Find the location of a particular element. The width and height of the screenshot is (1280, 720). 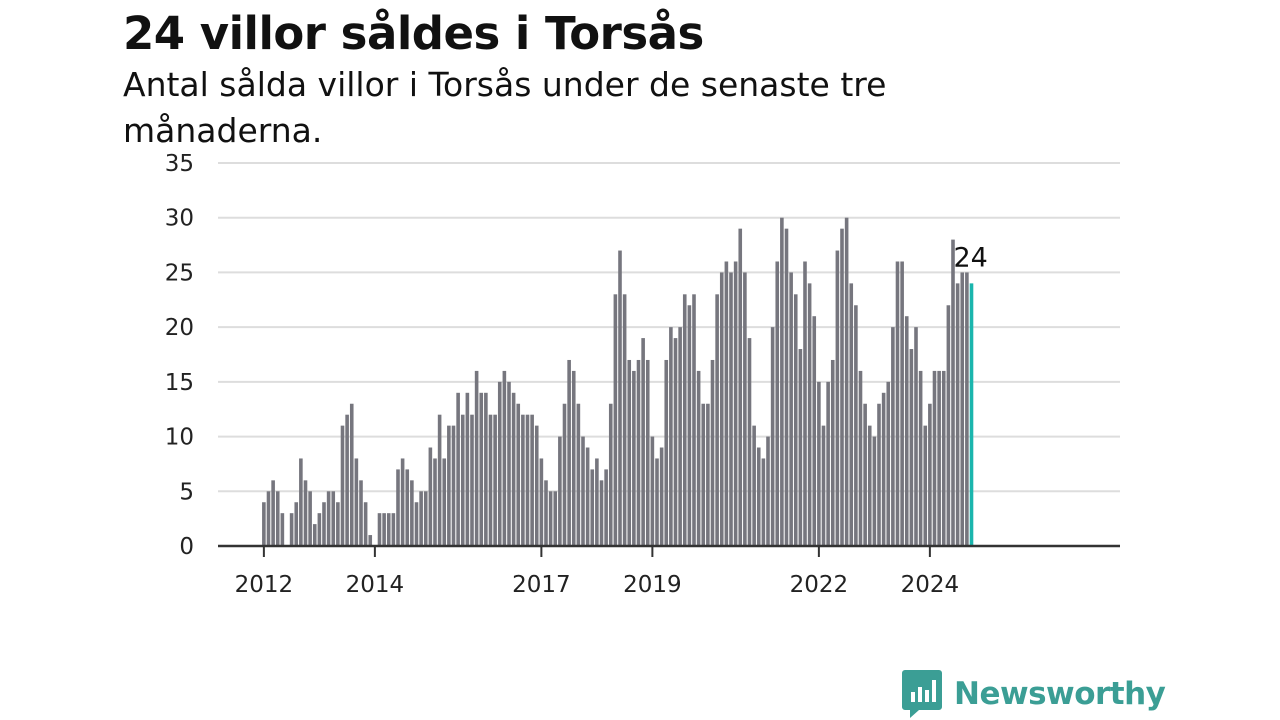

x-tick-label: 2014 is located at coordinates (375, 585).